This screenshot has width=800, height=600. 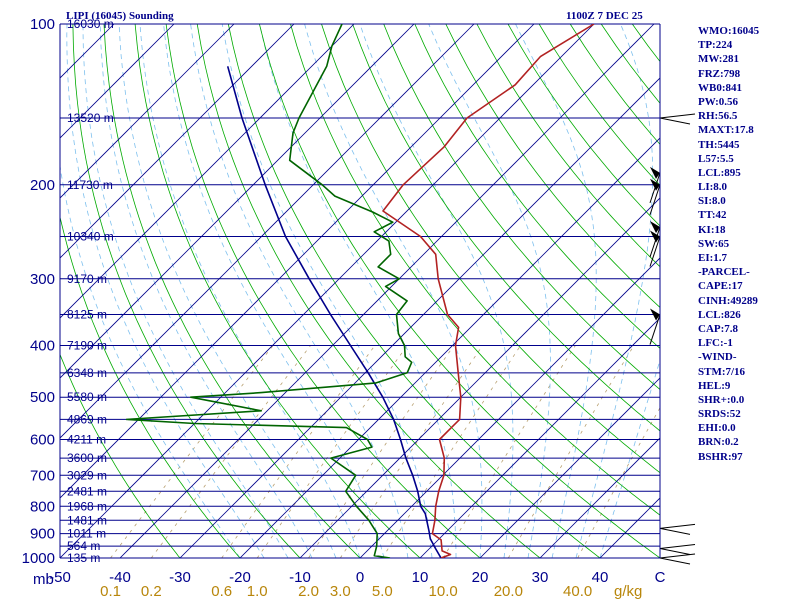 What do you see at coordinates (87, 279) in the screenshot?
I see `height-label: 9170 m` at bounding box center [87, 279].